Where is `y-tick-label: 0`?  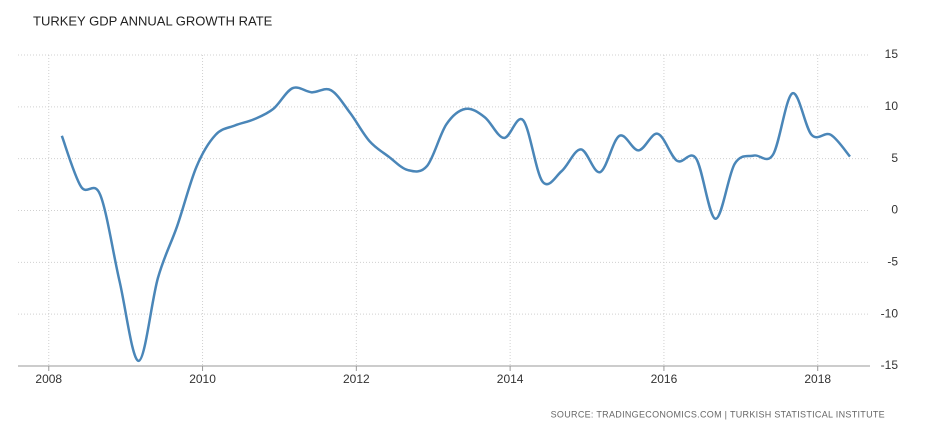 y-tick-label: 0 is located at coordinates (894, 210).